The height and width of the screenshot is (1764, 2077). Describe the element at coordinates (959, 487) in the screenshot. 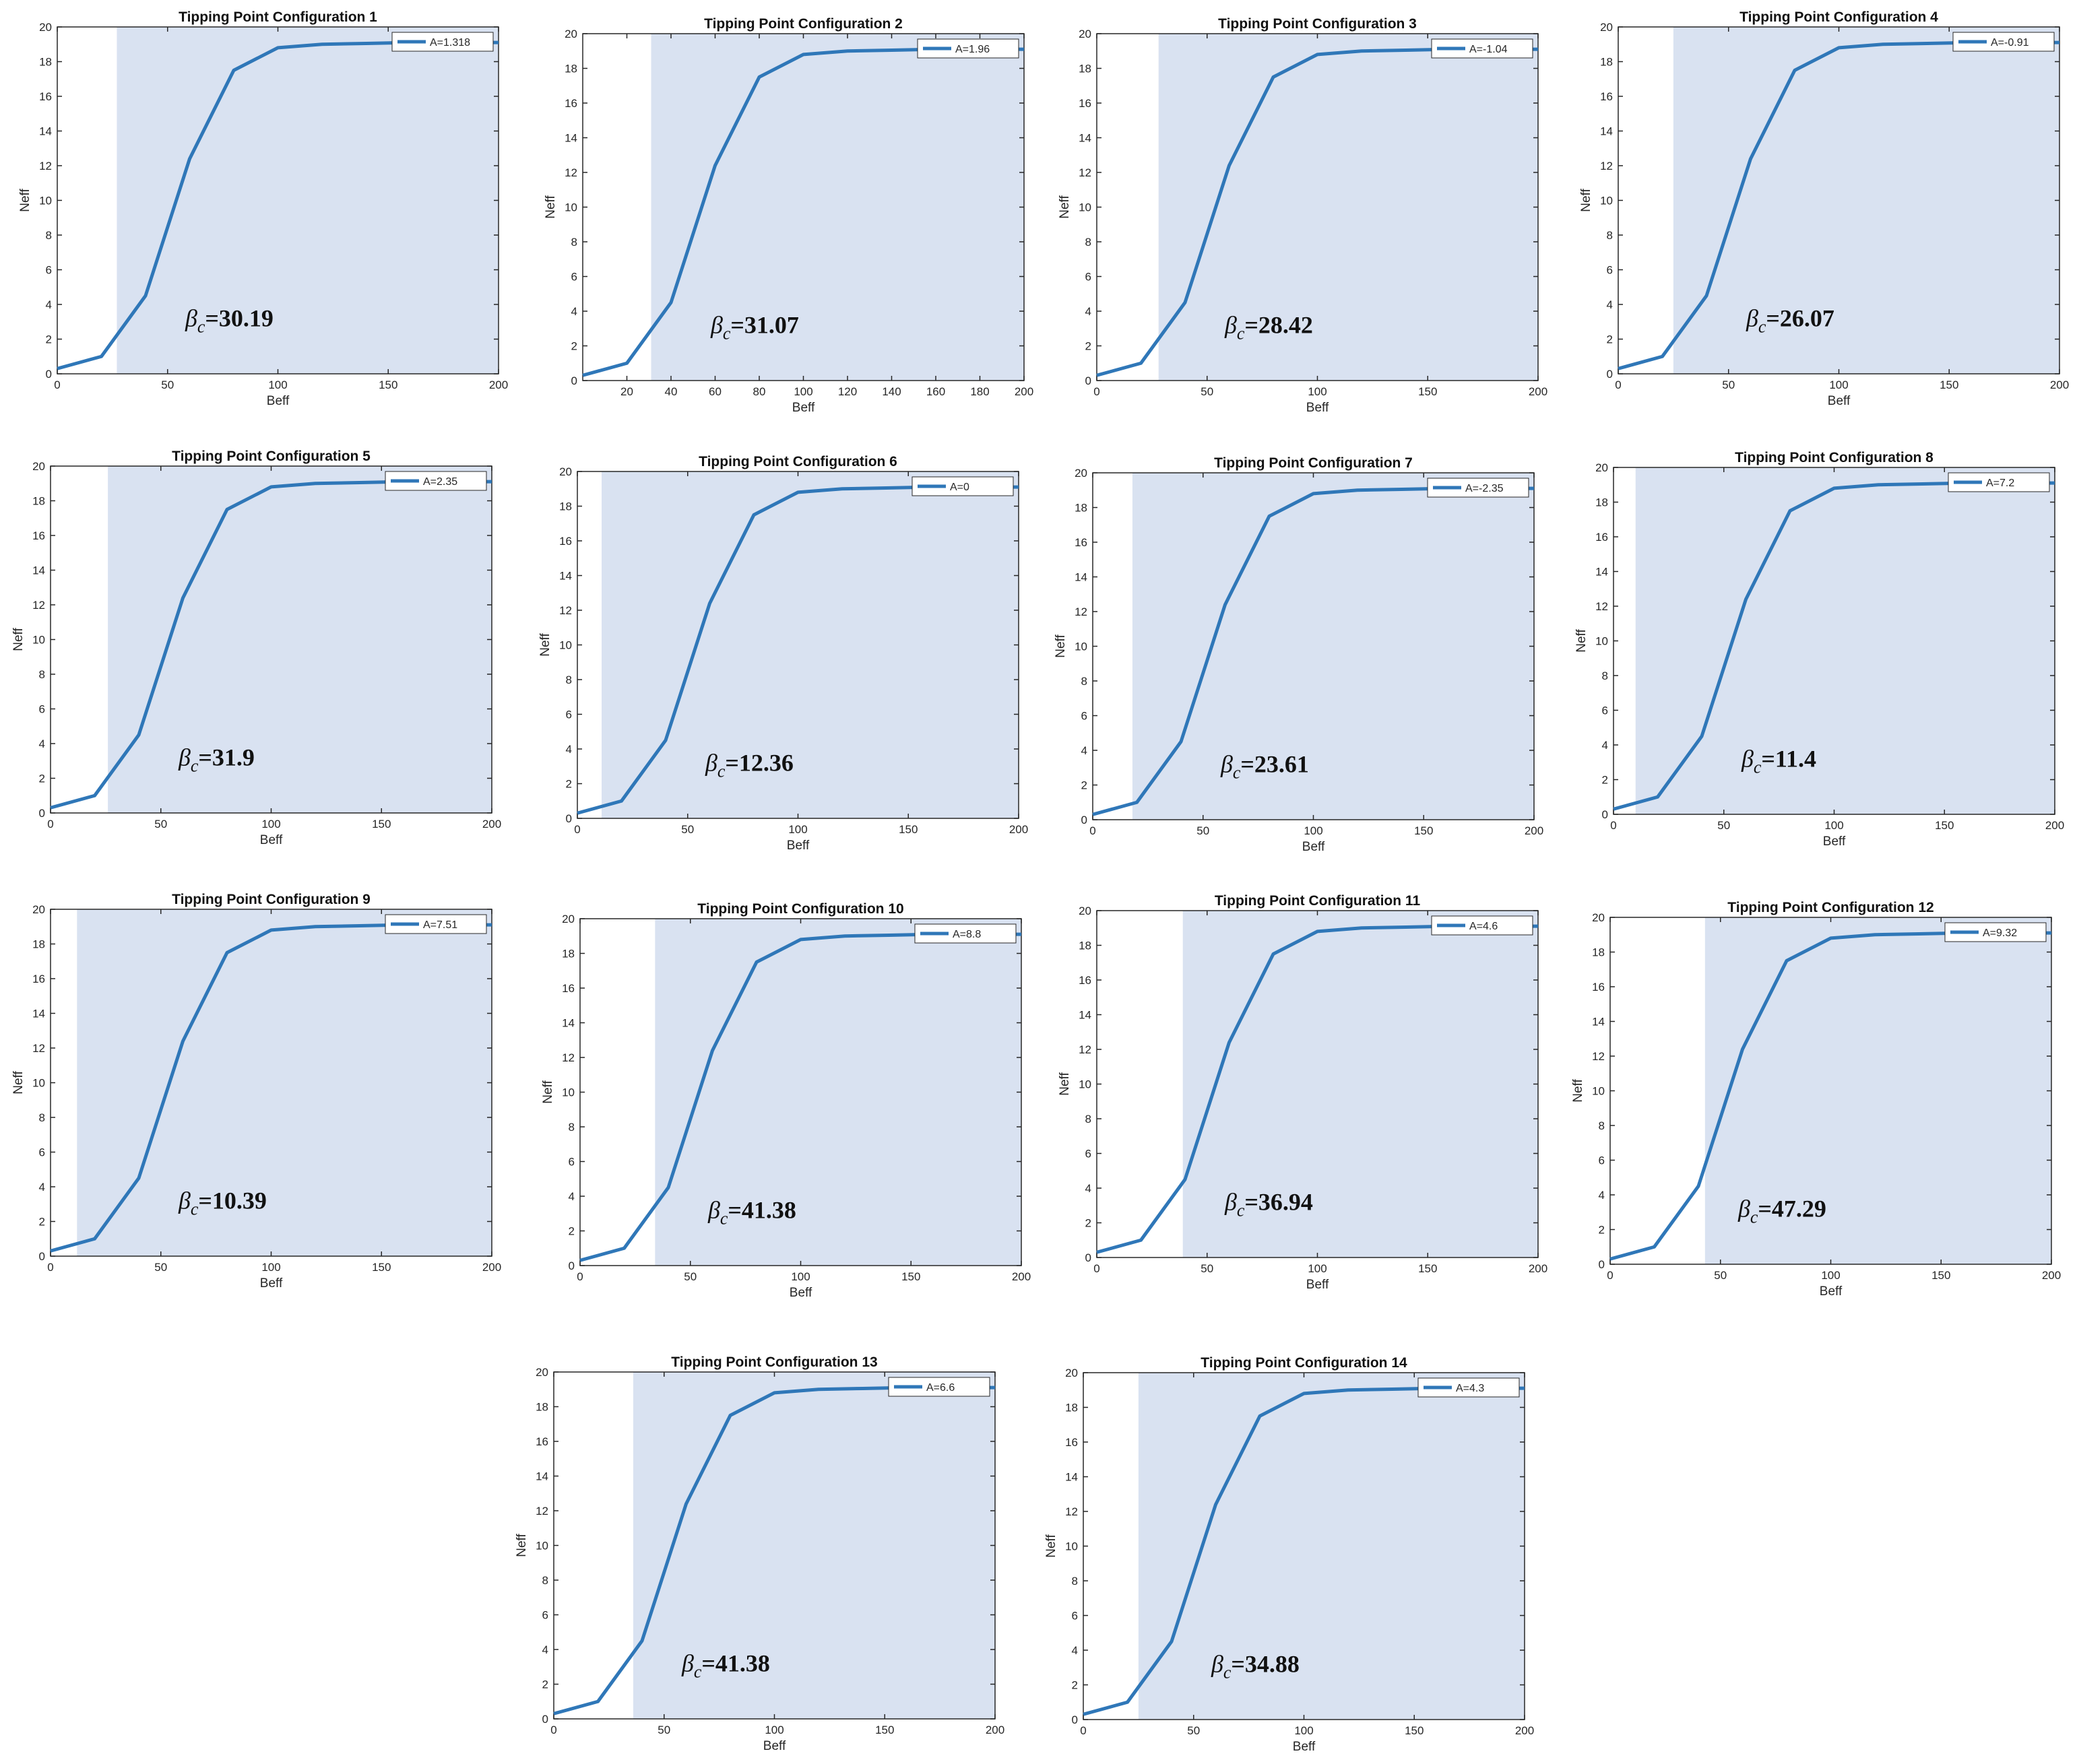

I see `legend-label: A=0` at that location.